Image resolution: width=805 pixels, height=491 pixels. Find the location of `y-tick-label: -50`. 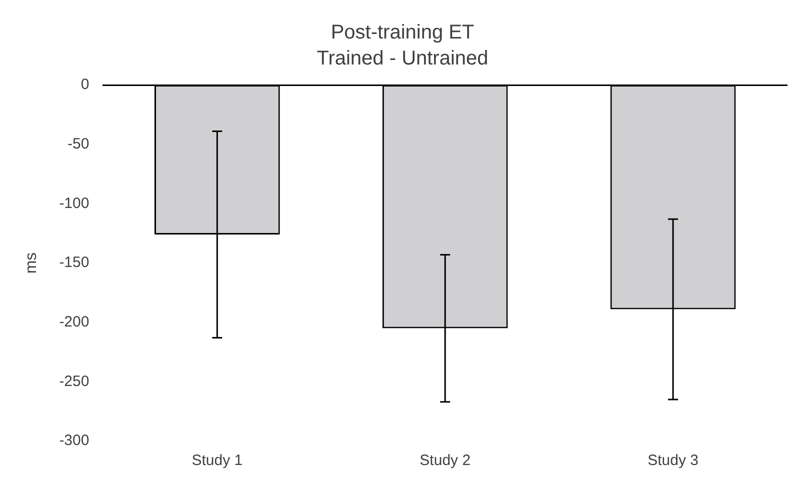

y-tick-label: -50 is located at coordinates (79, 143).